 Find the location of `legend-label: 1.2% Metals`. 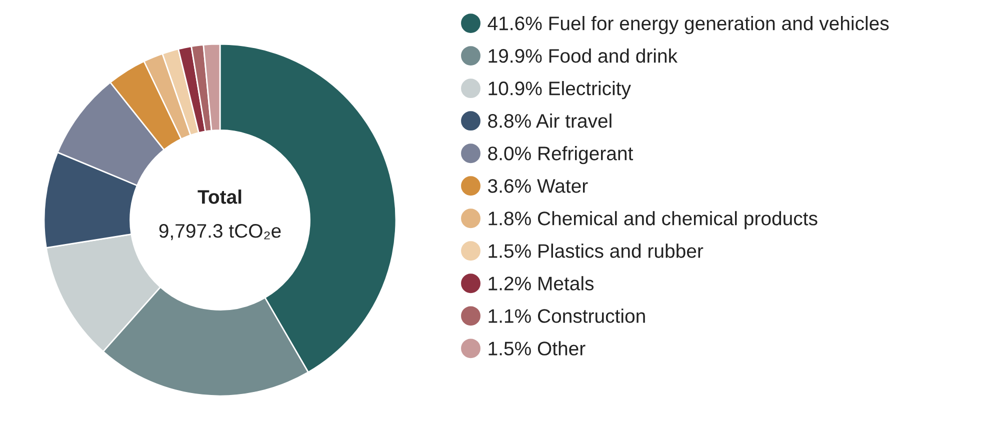

legend-label: 1.2% Metals is located at coordinates (541, 283).